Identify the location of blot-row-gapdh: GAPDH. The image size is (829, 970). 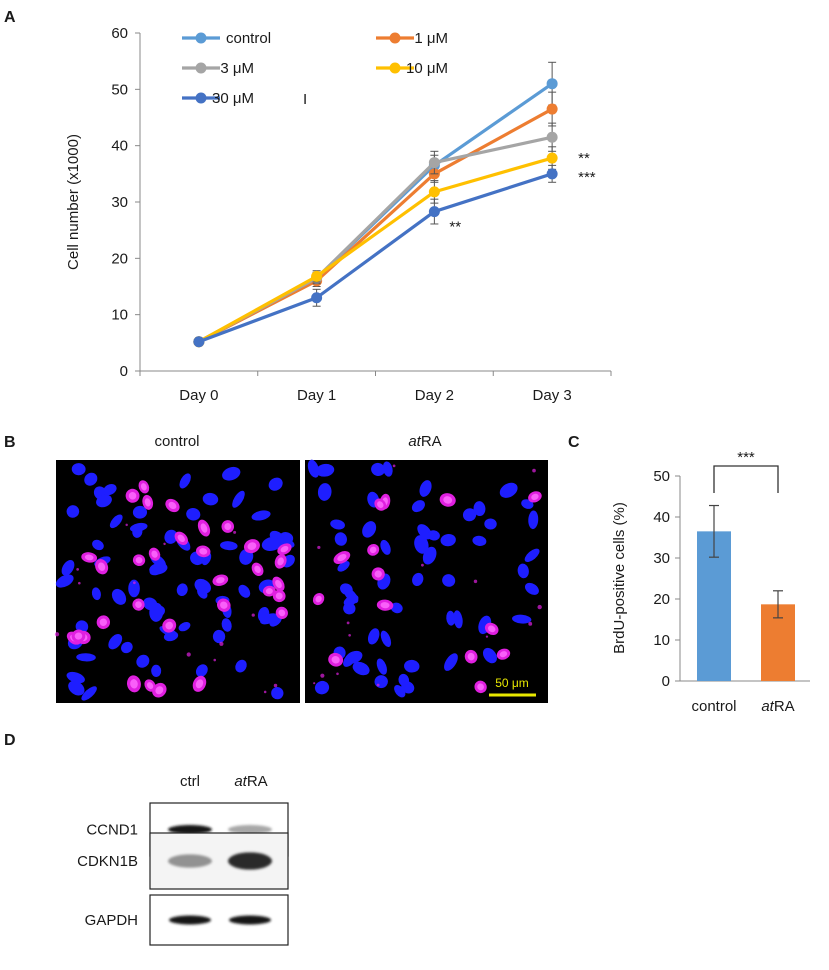
(187, 920).